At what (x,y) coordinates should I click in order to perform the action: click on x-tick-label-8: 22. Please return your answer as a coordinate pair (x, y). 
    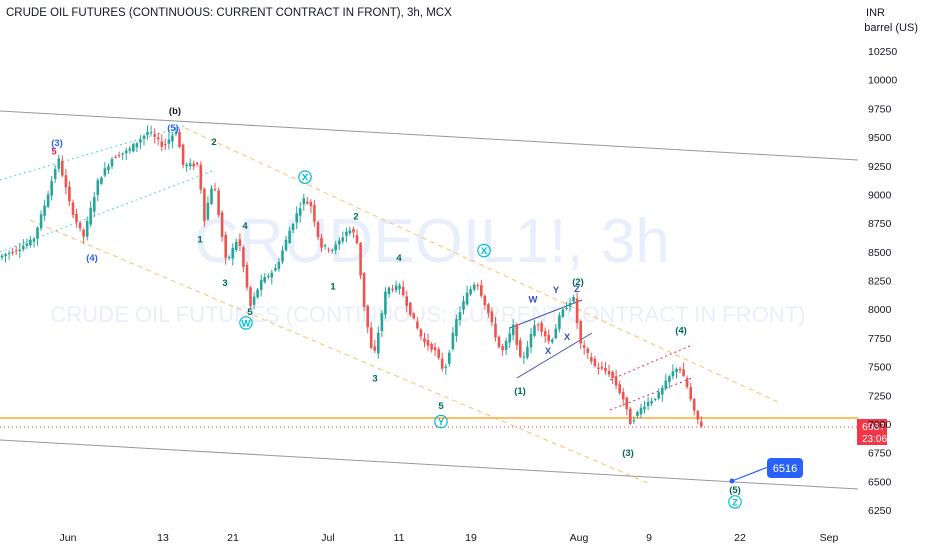
    Looking at the image, I should click on (740, 538).